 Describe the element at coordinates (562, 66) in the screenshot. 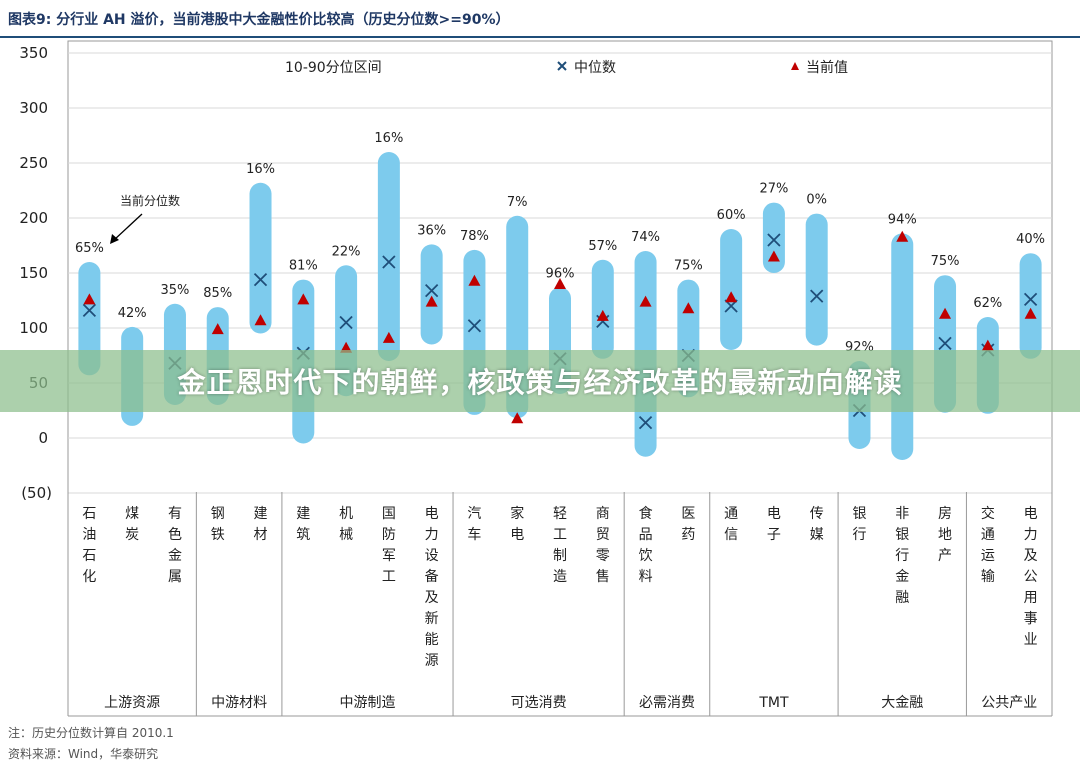

I see `legend-median-marker` at that location.